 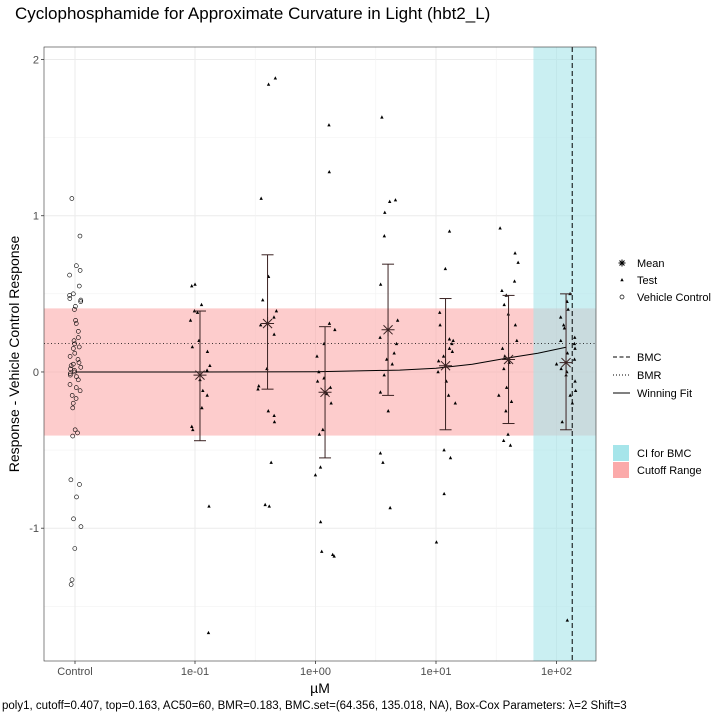 I want to click on legend-mean-symbol, so click(x=622, y=263).